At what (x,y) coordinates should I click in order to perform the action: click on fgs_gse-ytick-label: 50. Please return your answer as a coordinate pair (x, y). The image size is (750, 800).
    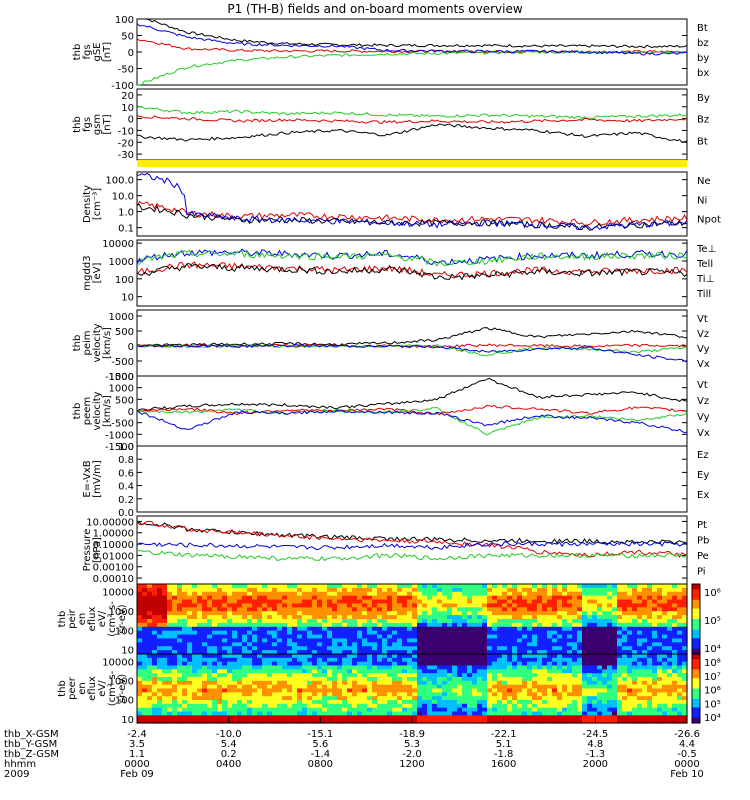
    Looking at the image, I should click on (127, 37).